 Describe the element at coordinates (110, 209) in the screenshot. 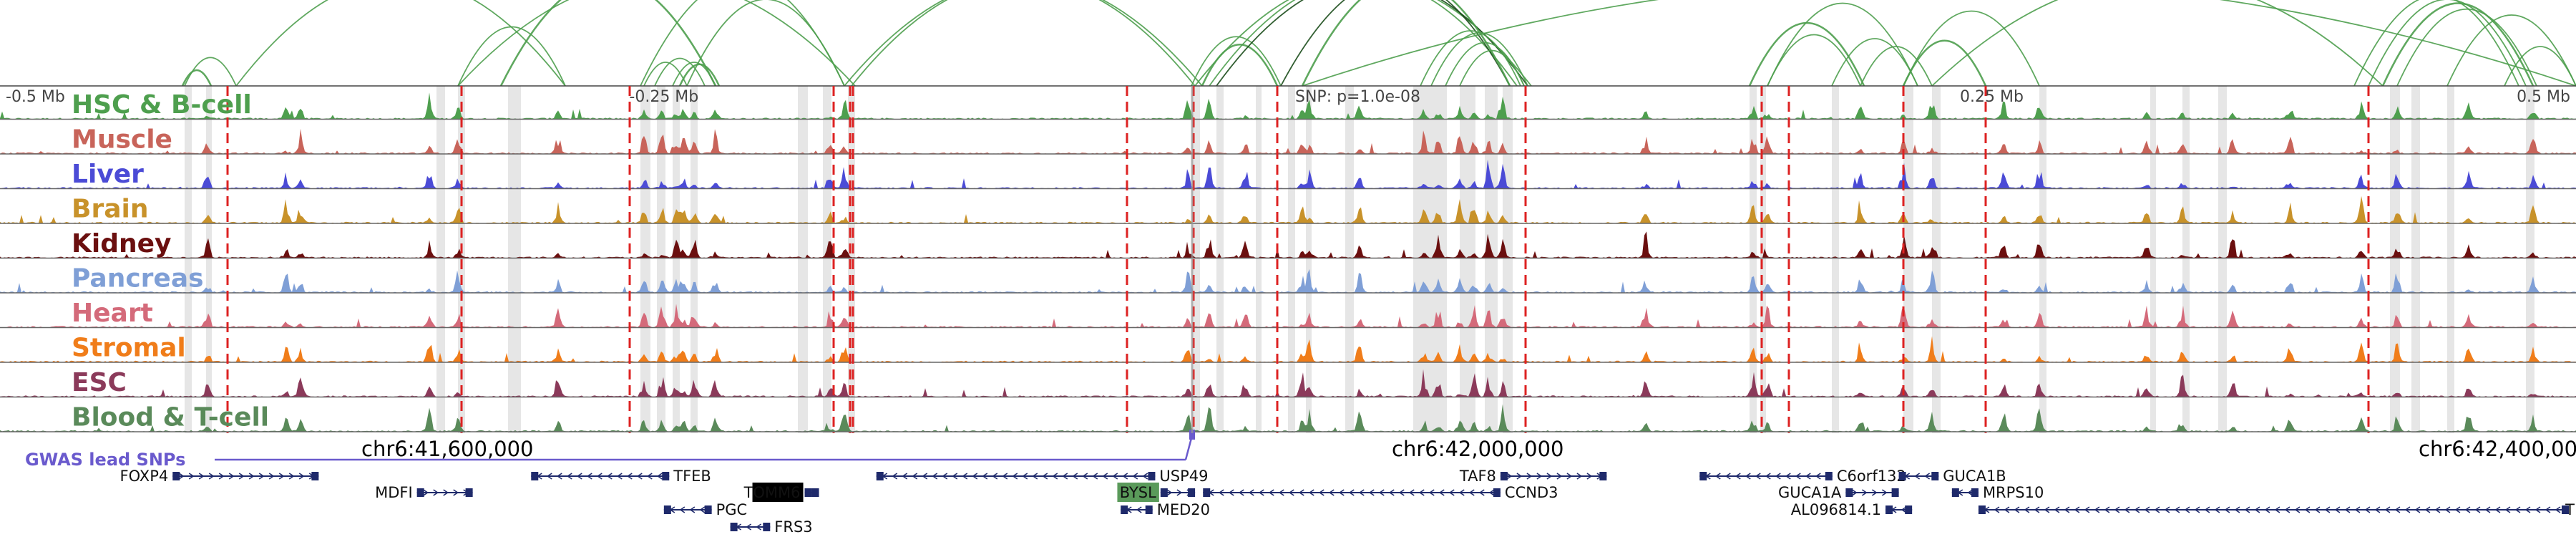

I see `track-label-brain: Brain` at that location.